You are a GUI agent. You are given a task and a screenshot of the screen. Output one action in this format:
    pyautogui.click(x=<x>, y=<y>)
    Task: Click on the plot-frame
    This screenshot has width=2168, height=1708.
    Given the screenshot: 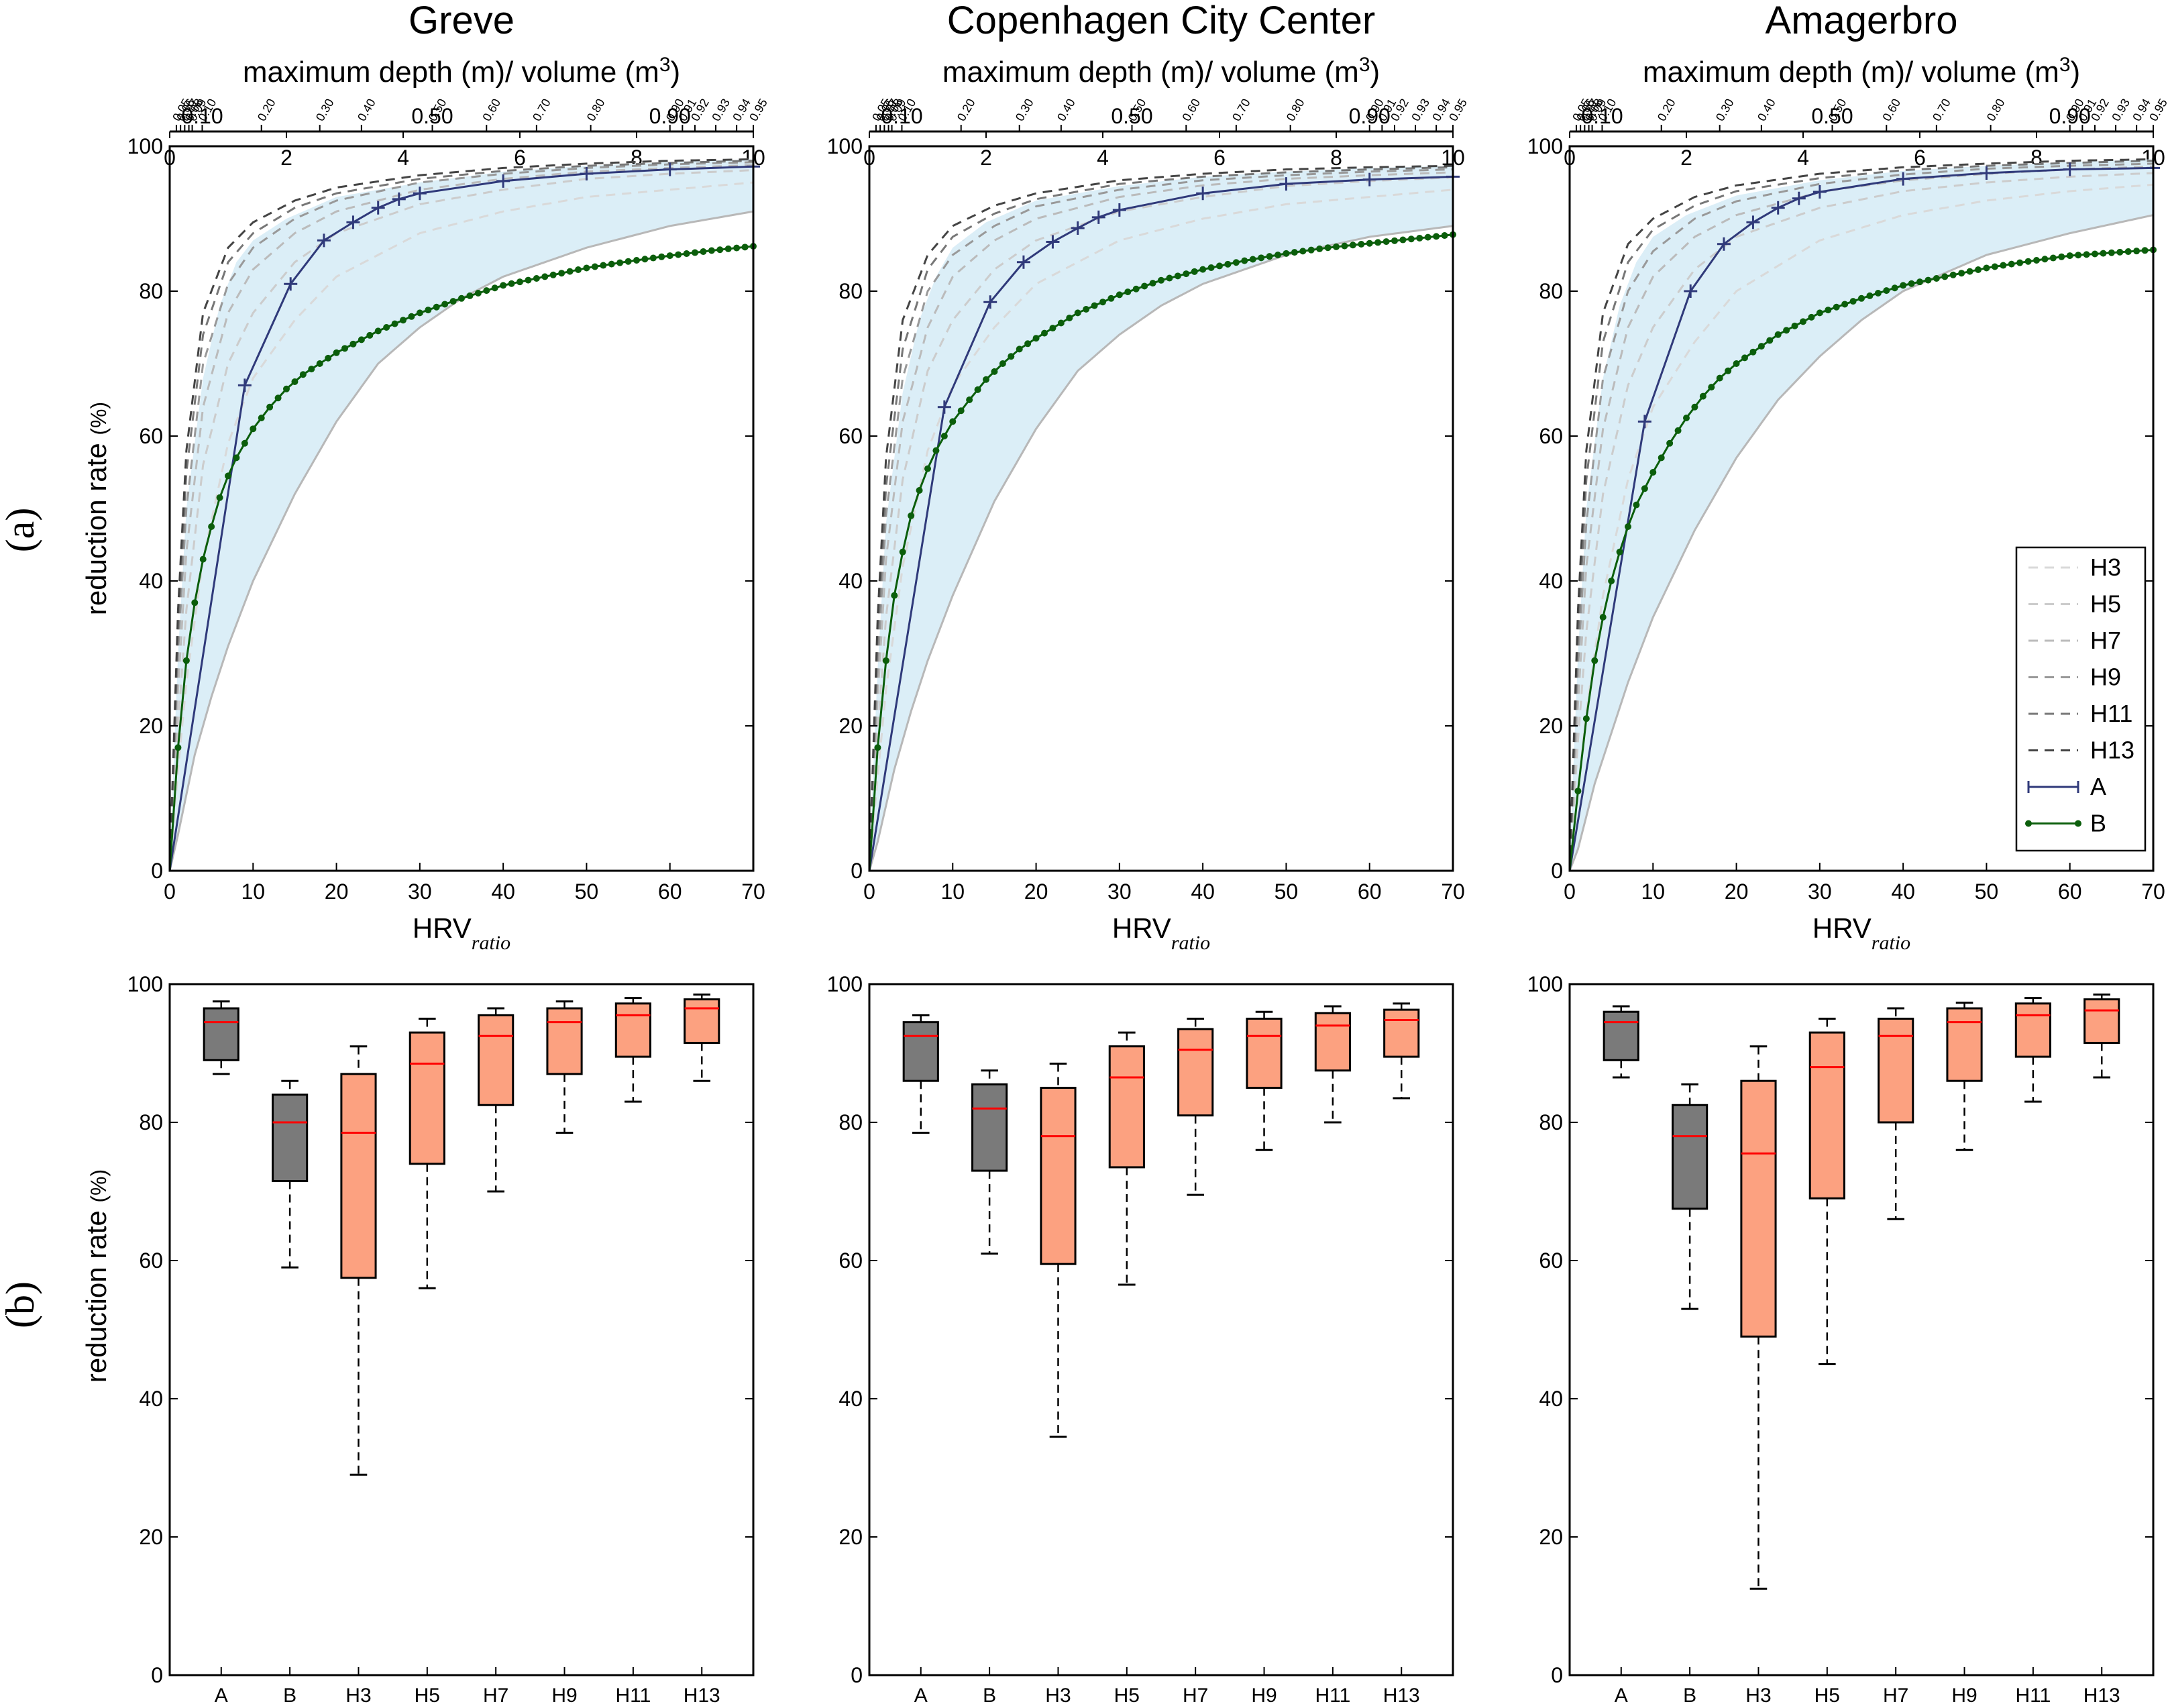 What is the action you would take?
    pyautogui.click(x=1862, y=1329)
    